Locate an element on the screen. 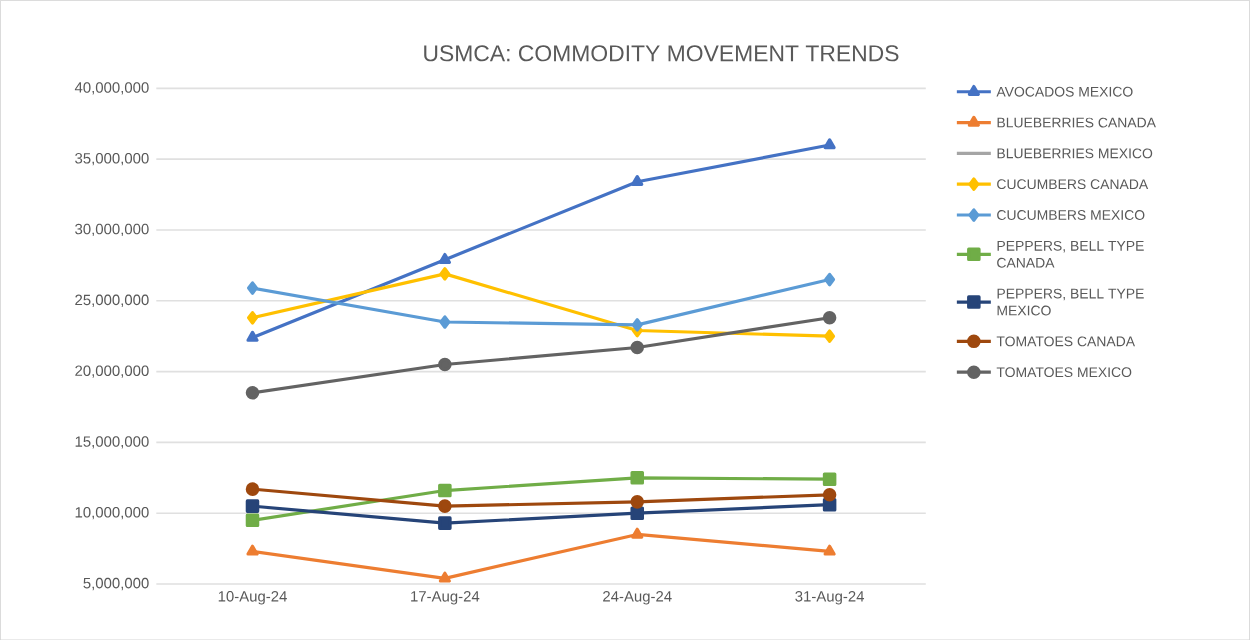 The image size is (1250, 640). chart-title: USMCA: COMMODITY MOVEMENT TRENDS is located at coordinates (661, 53).